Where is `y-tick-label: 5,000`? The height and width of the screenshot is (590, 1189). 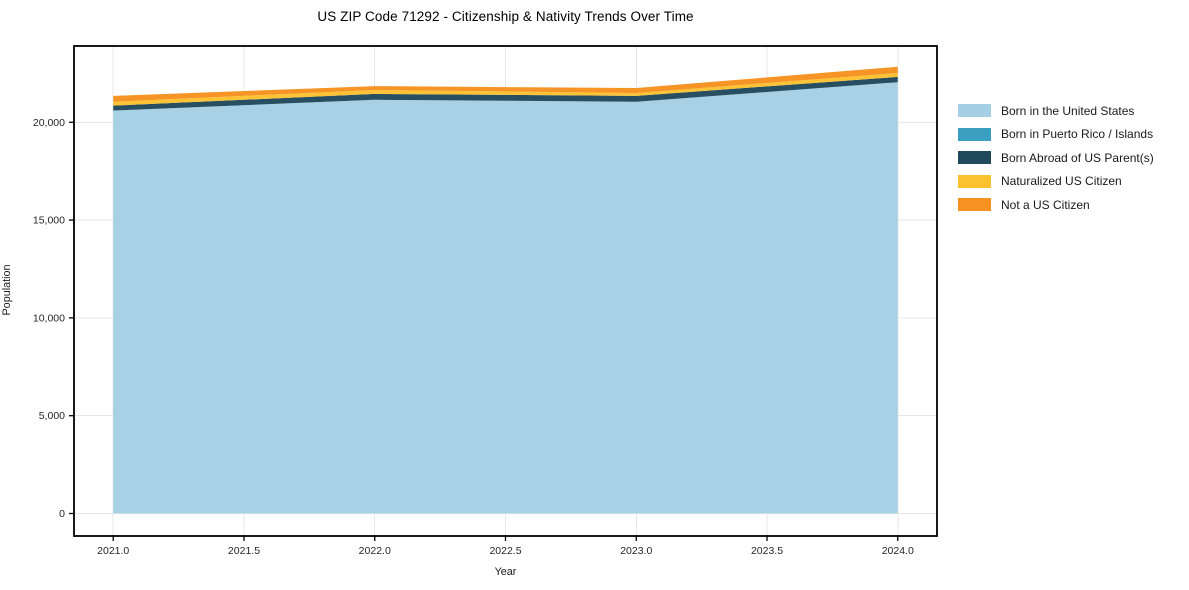 y-tick-label: 5,000 is located at coordinates (52, 416).